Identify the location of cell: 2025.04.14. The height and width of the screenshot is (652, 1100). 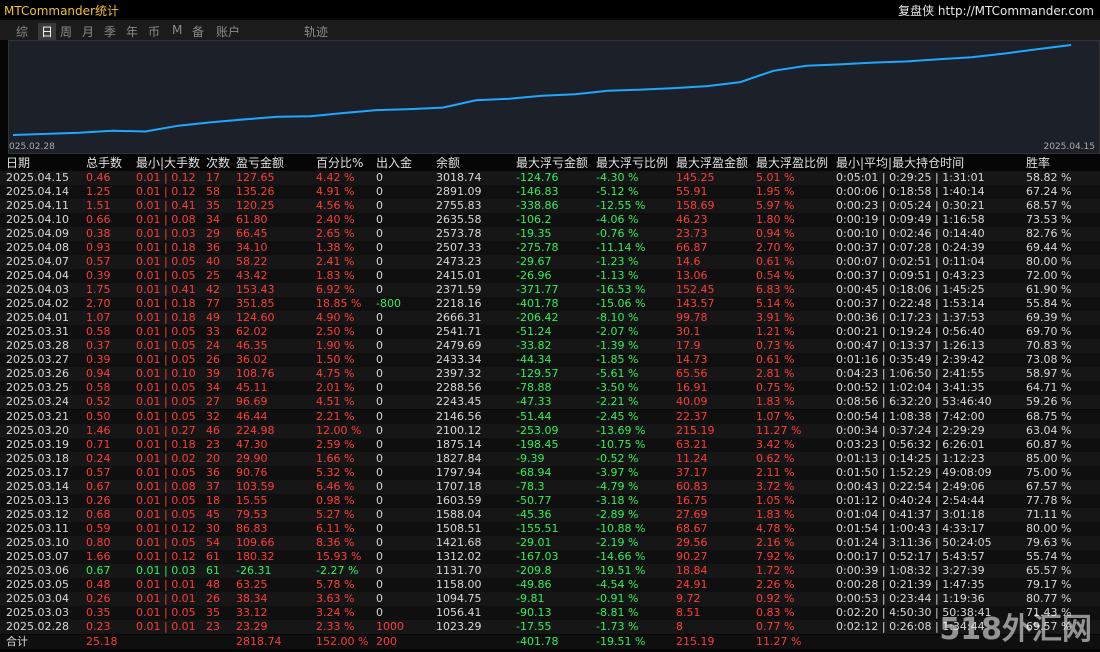
(37, 192).